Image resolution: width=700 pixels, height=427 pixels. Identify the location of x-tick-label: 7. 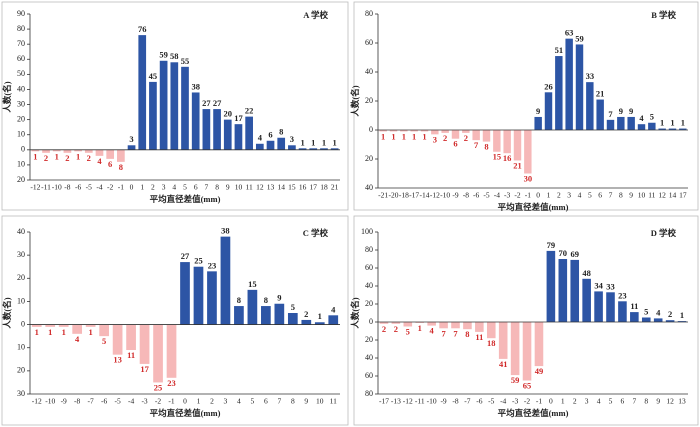
(279, 401).